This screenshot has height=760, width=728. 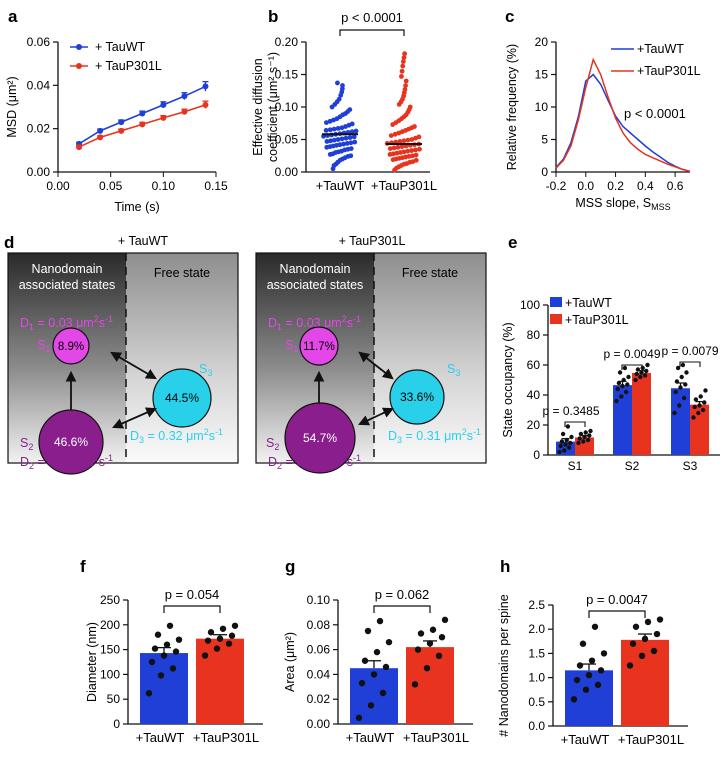 What do you see at coordinates (556, 302) in the screenshot?
I see `legend-swatch` at bounding box center [556, 302].